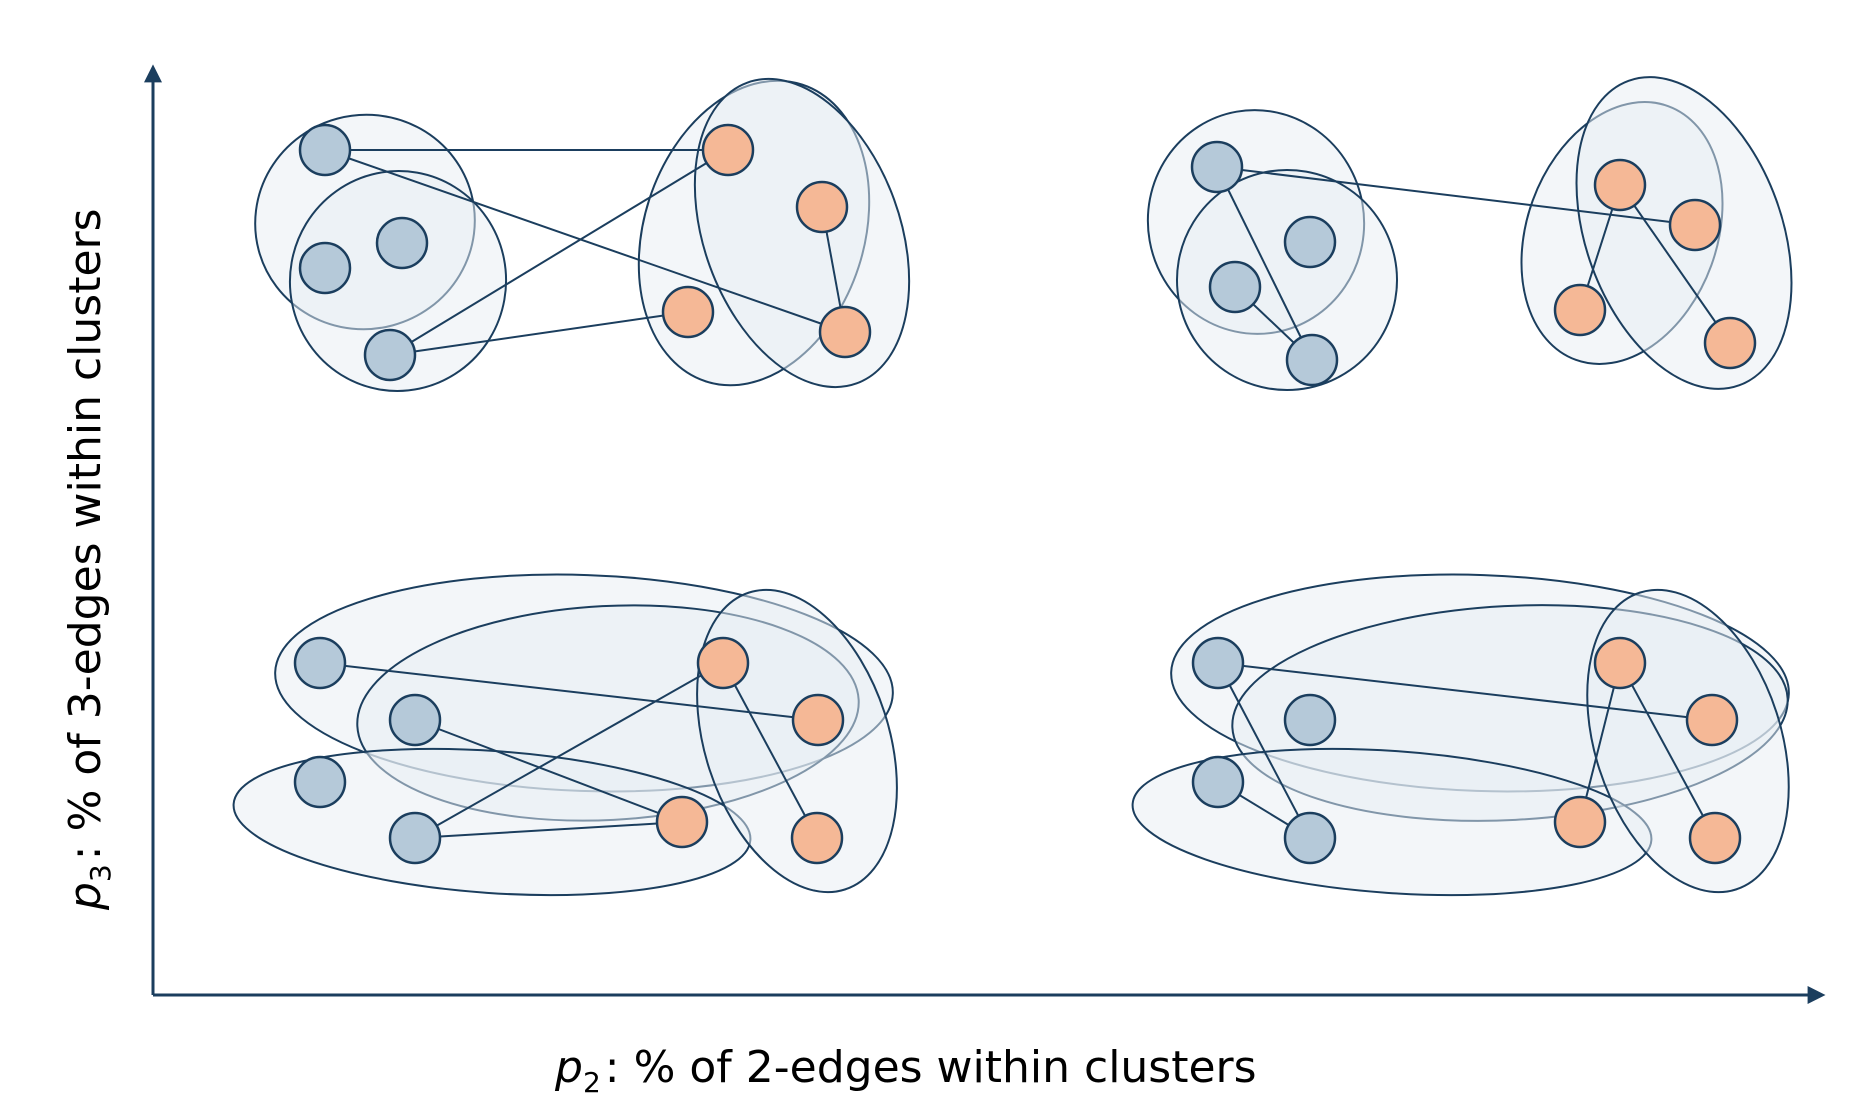 The width and height of the screenshot is (1868, 1116). I want to click on panel-bottom-left, so click(565, 735).